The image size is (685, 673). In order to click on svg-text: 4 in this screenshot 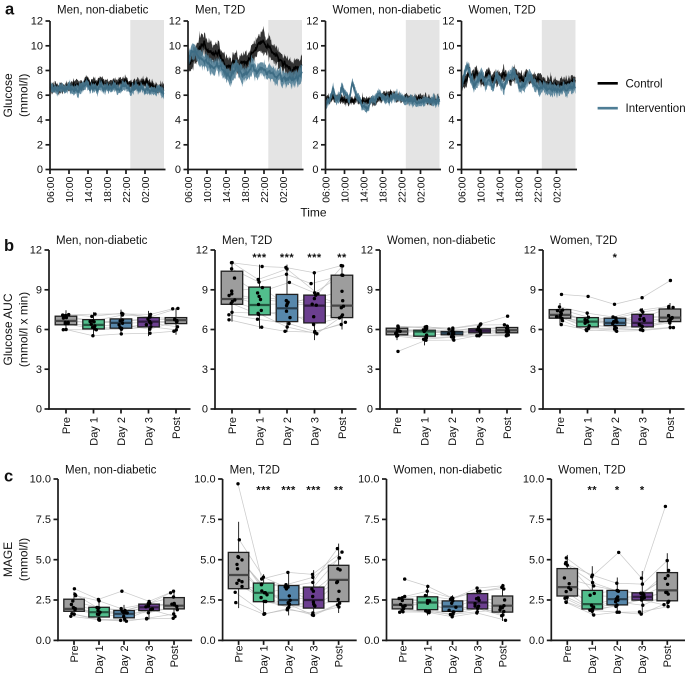, I will do `click(40, 121)`.